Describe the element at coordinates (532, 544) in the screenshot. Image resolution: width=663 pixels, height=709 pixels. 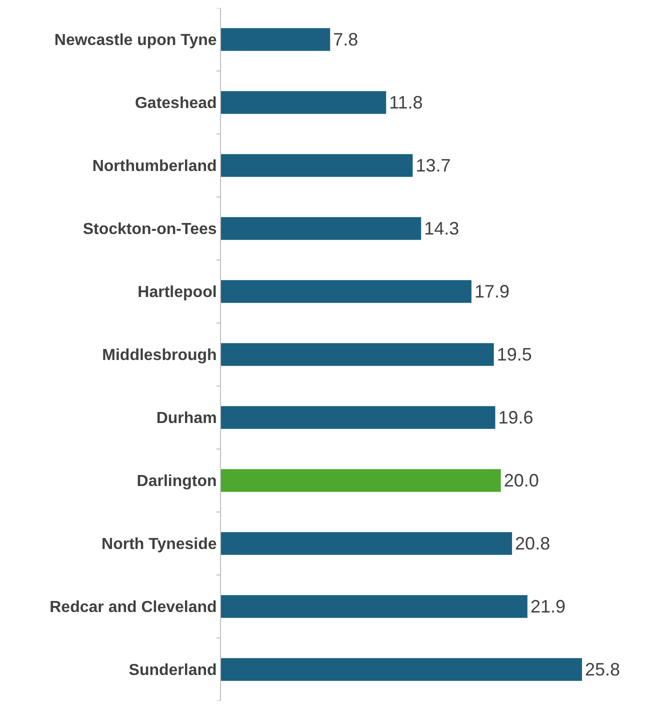
I see `data-label: 20.8` at that location.